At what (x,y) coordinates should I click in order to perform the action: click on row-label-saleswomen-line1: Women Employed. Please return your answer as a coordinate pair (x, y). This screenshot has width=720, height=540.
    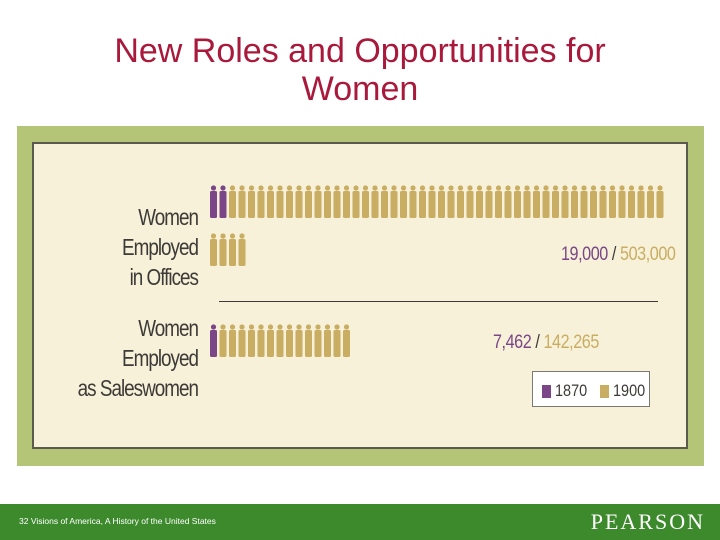
    Looking at the image, I should click on (160, 343).